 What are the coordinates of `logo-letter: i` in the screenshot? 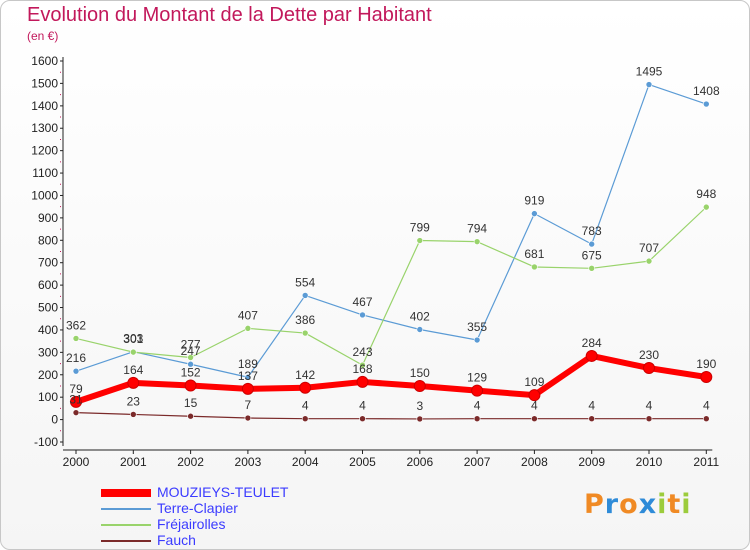 It's located at (662, 504).